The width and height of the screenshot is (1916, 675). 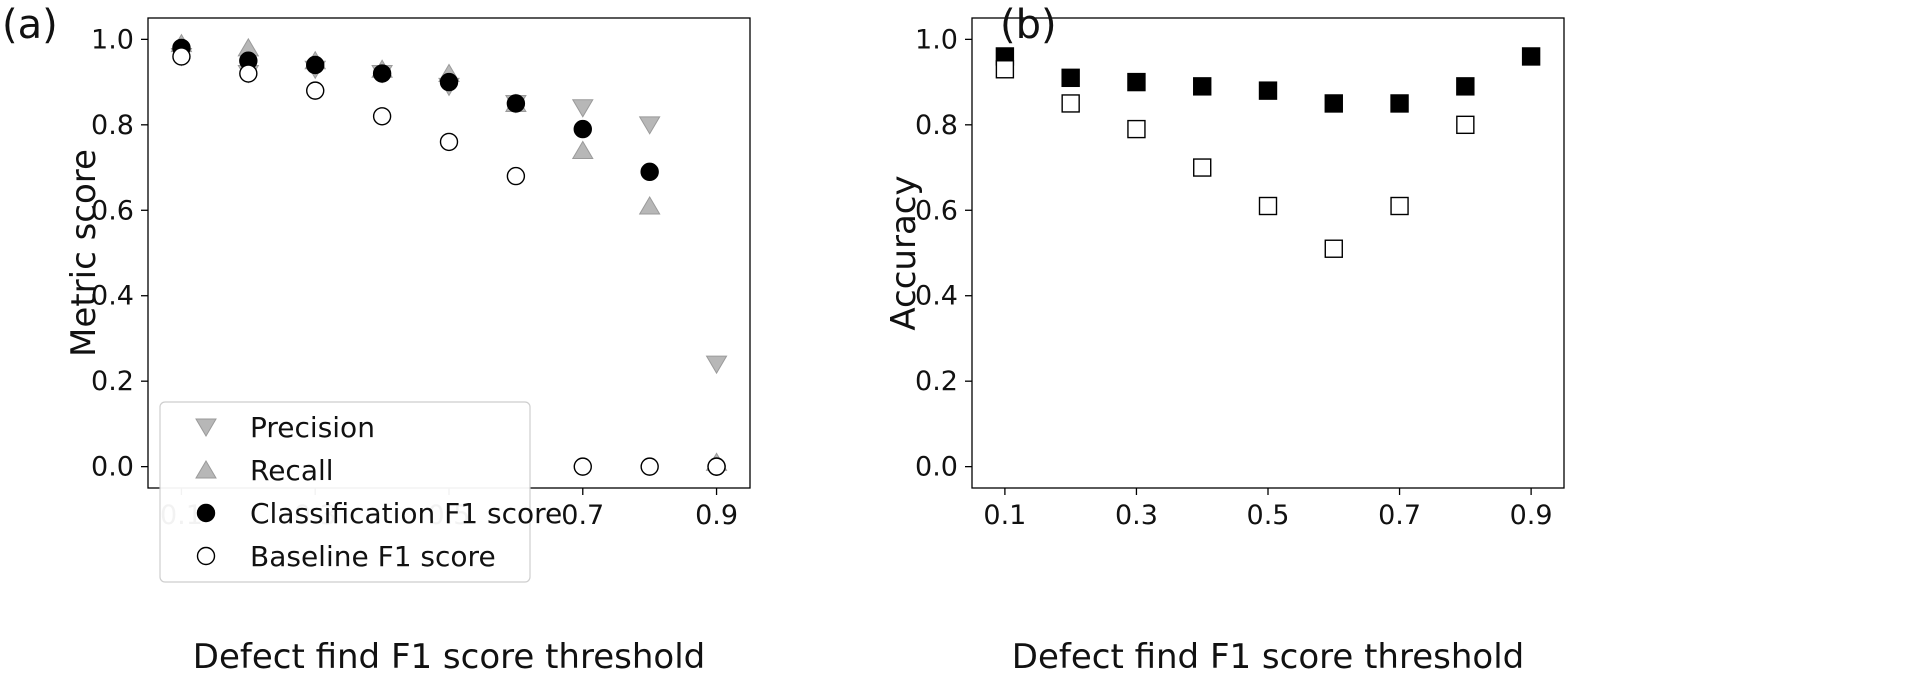 I want to click on x-tick-label: 0.1, so click(x=1004, y=515).